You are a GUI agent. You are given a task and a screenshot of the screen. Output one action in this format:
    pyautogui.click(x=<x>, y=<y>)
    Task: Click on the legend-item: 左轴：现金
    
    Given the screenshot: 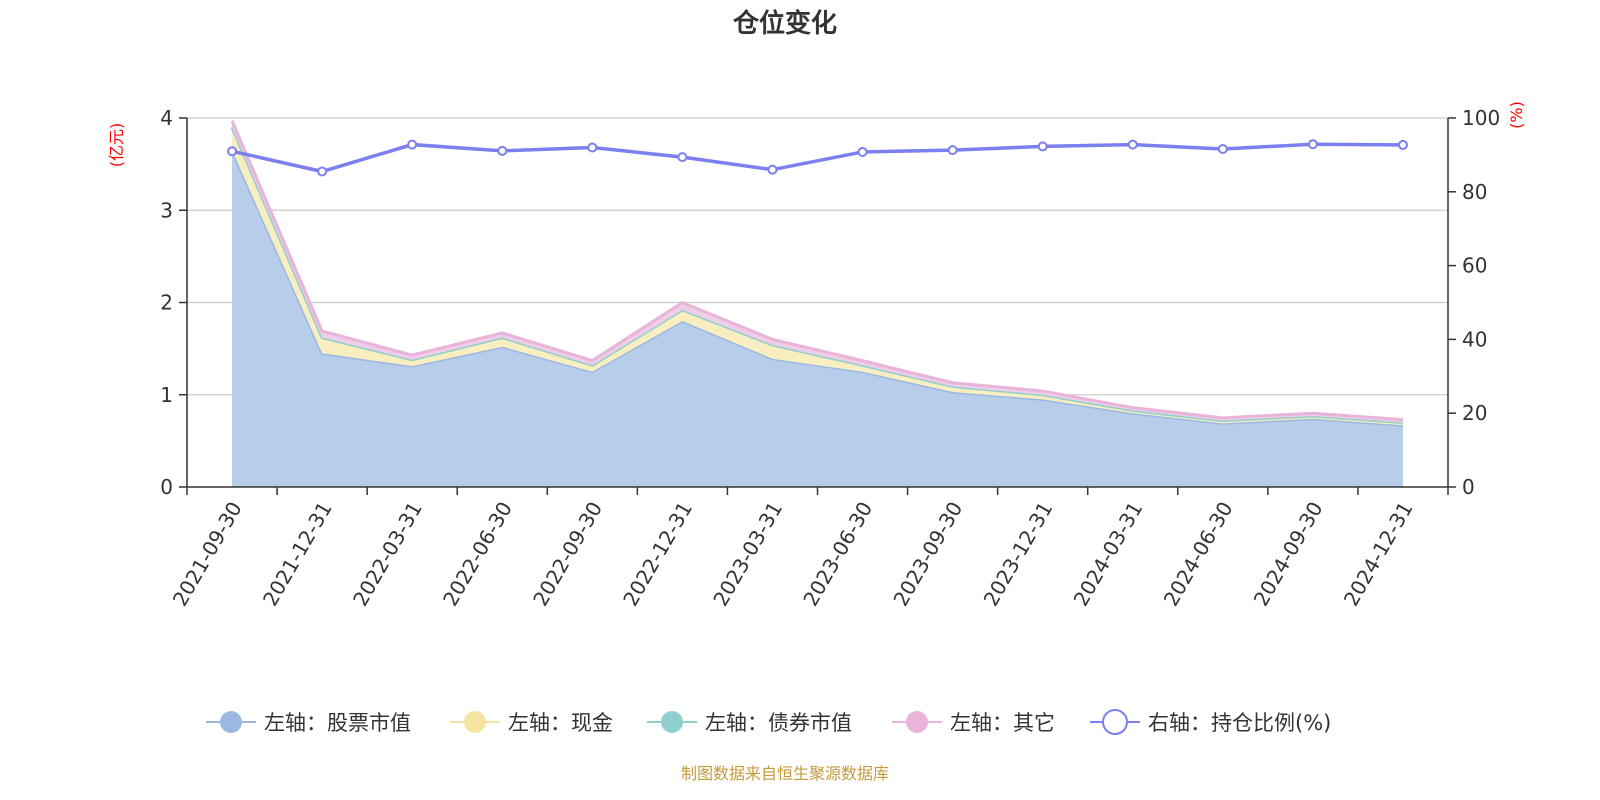 What is the action you would take?
    pyautogui.click(x=531, y=723)
    